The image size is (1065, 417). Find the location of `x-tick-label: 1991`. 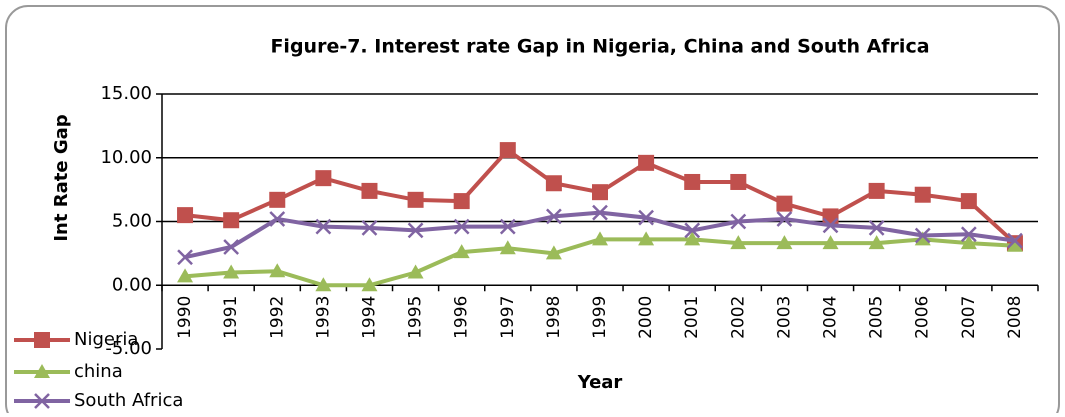

x-tick-label: 1991 is located at coordinates (231, 317).